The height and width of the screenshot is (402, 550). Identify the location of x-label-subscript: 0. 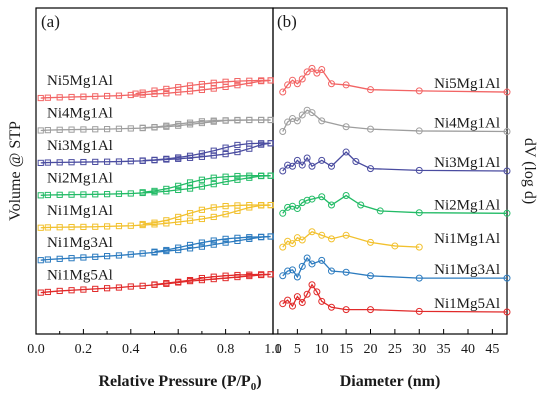
(254, 387).